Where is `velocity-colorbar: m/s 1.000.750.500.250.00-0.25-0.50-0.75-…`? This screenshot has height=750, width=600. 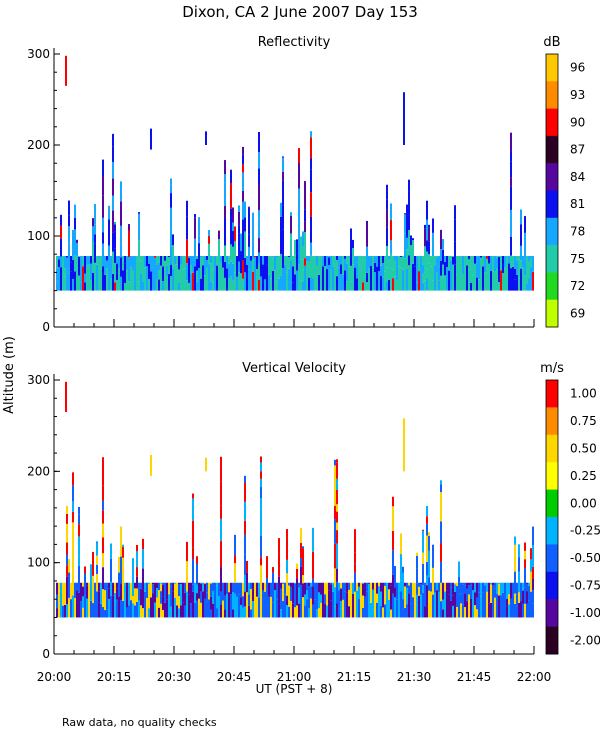
velocity-colorbar: m/s 1.000.750.500.250.00-0.25-0.50-0.75-… is located at coordinates (570, 508).